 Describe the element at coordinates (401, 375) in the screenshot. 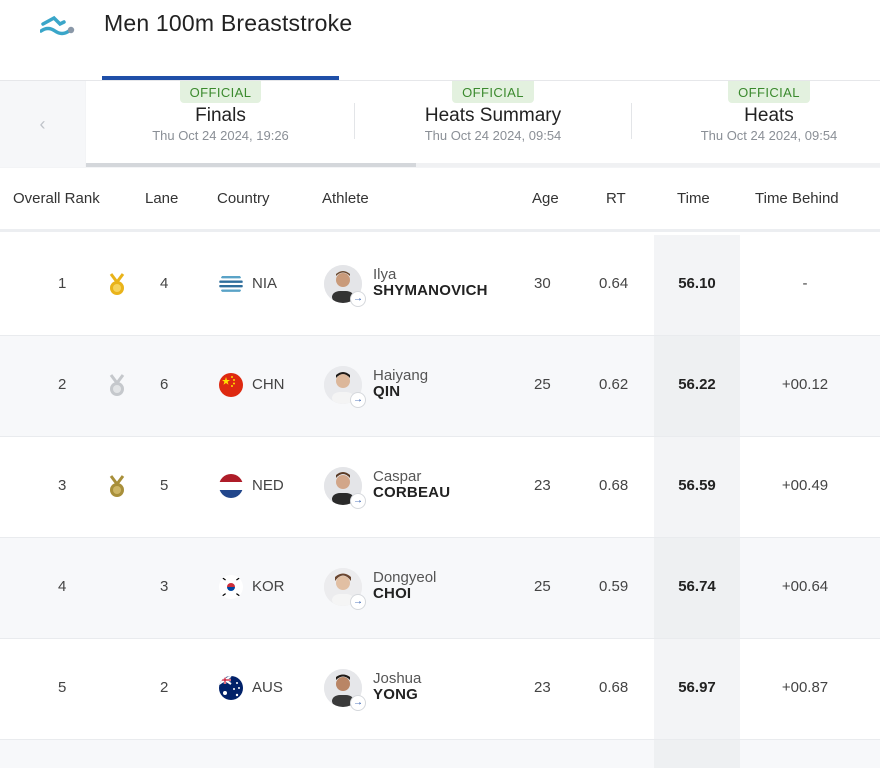

I see `athlete-first-name: Haiyang` at that location.